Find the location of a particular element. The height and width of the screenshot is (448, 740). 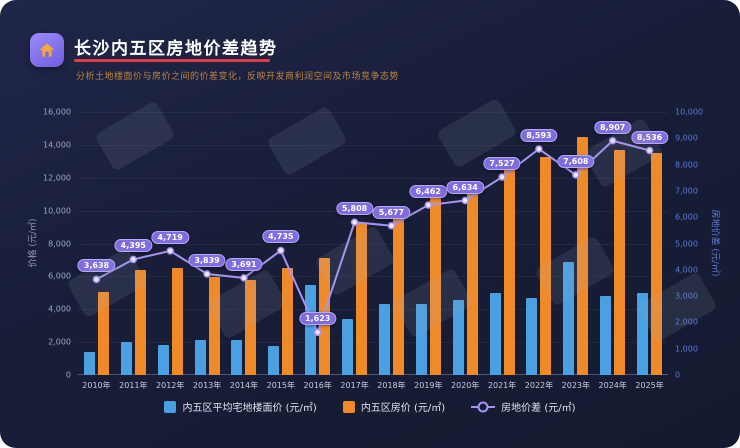

right-axis-tick-label: 3,000 is located at coordinates (686, 296).